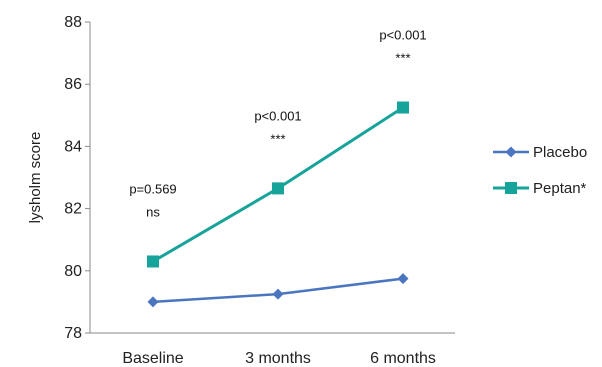  I want to click on x-tick-labels: Baseline 3 months 6 months, so click(279, 358).